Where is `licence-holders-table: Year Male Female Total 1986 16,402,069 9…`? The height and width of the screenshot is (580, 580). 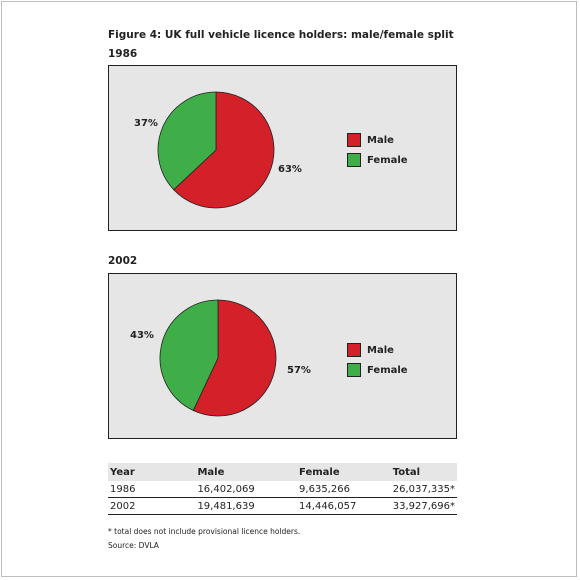 licence-holders-table: Year Male Female Total 1986 16,402,069 9… is located at coordinates (282, 489).